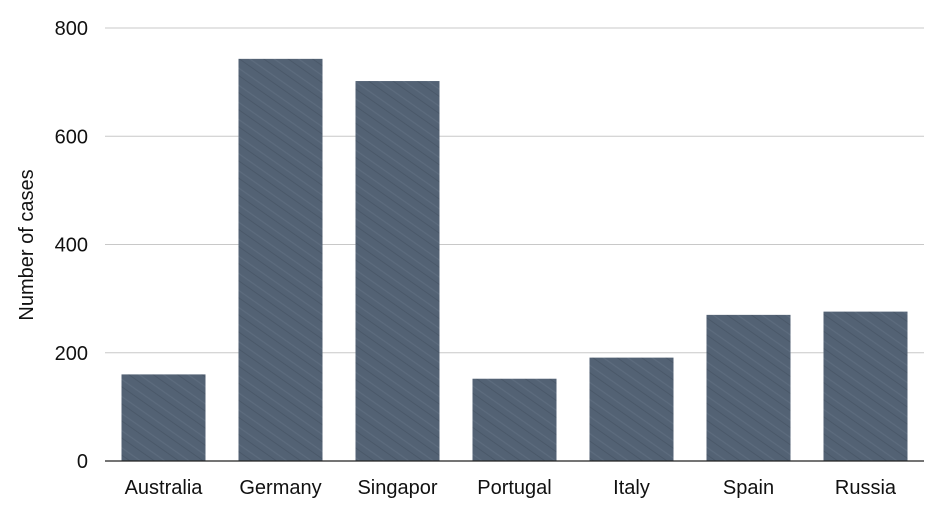 The image size is (948, 519). I want to click on bar-spain, so click(748, 387).